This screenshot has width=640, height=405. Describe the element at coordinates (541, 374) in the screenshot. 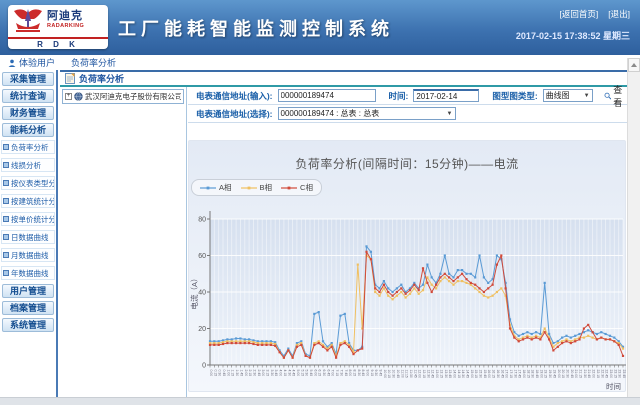

I see `svg-text: 19:00` at that location.